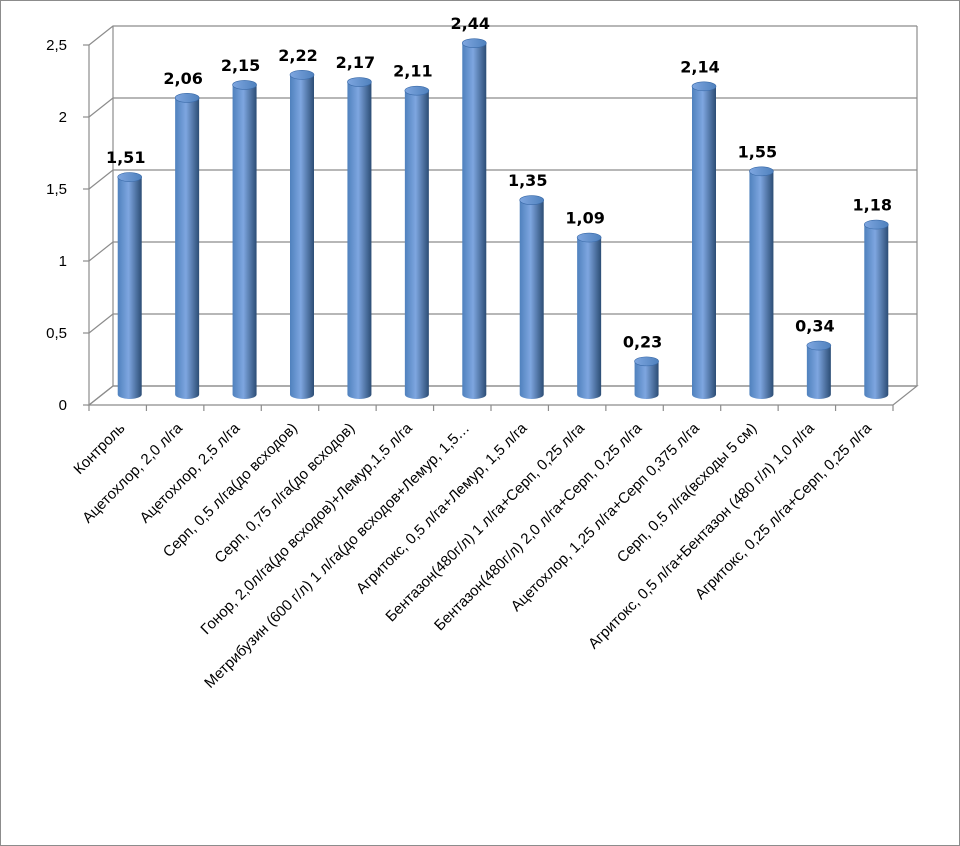 This screenshot has width=960, height=846. Describe the element at coordinates (132, 472) in the screenshot. I see `category-label: Ацетохлор, 2,0 л/га` at that location.